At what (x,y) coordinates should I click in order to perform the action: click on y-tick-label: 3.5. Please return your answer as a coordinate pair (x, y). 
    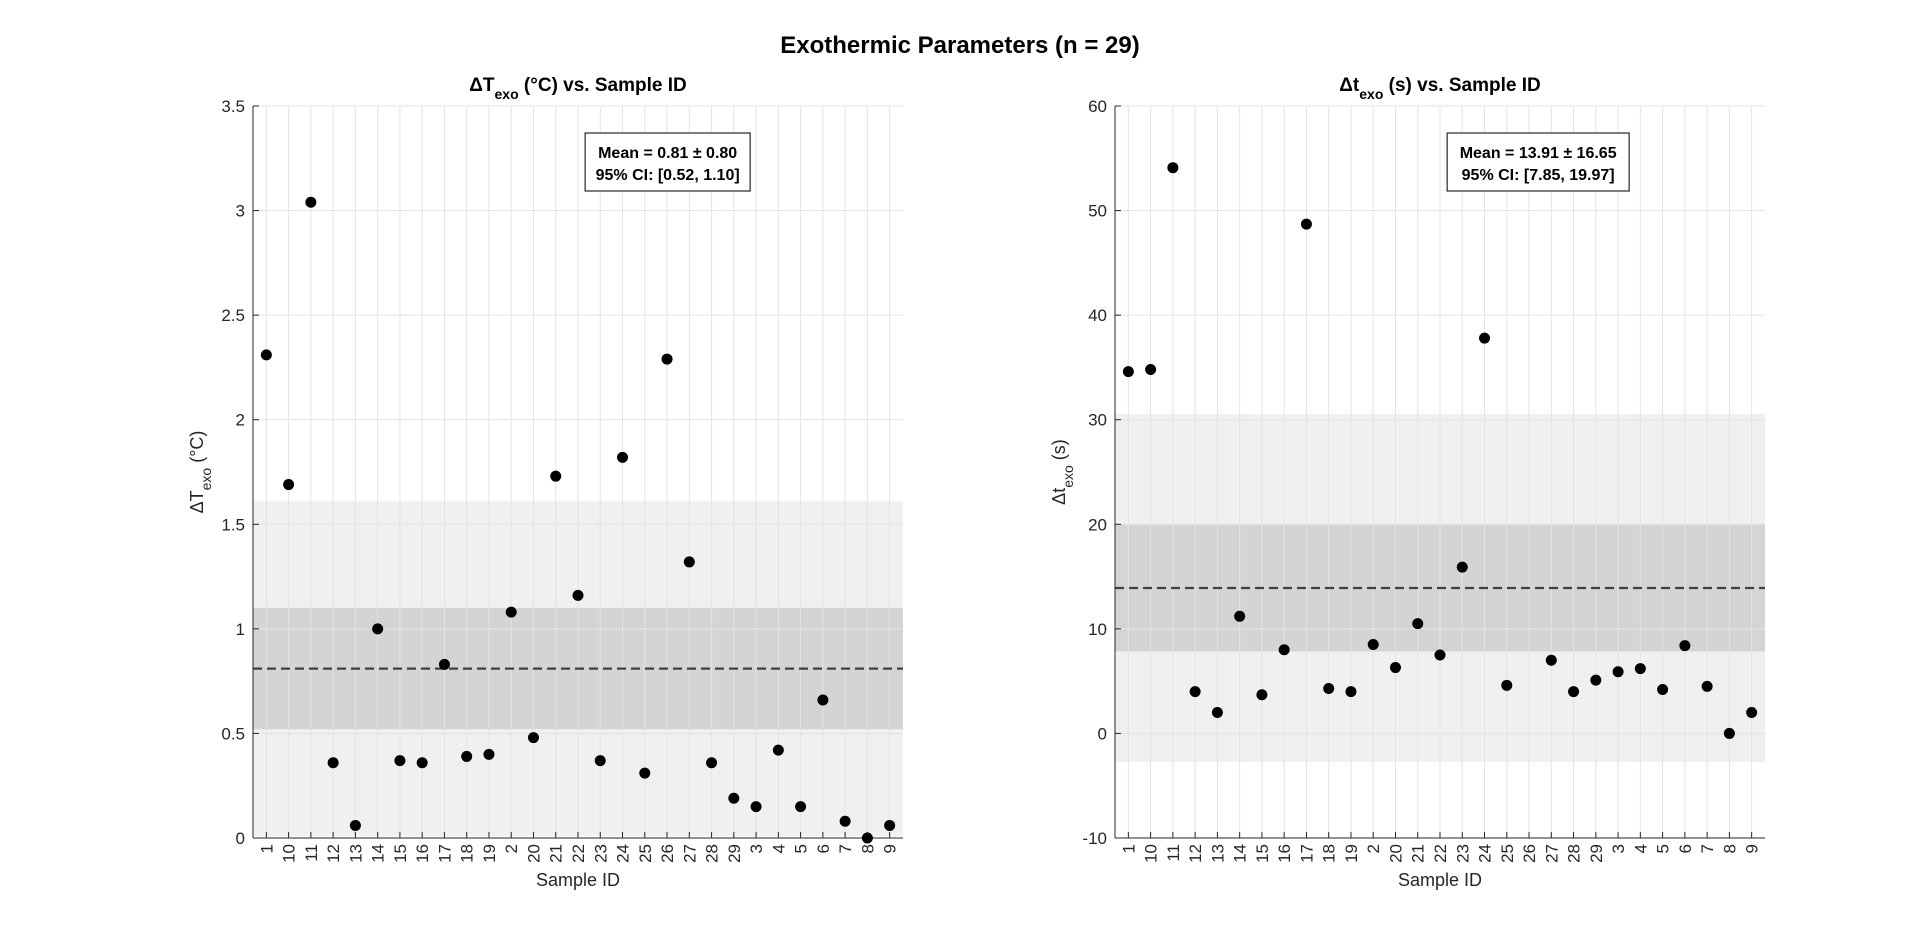
    Looking at the image, I should click on (233, 106).